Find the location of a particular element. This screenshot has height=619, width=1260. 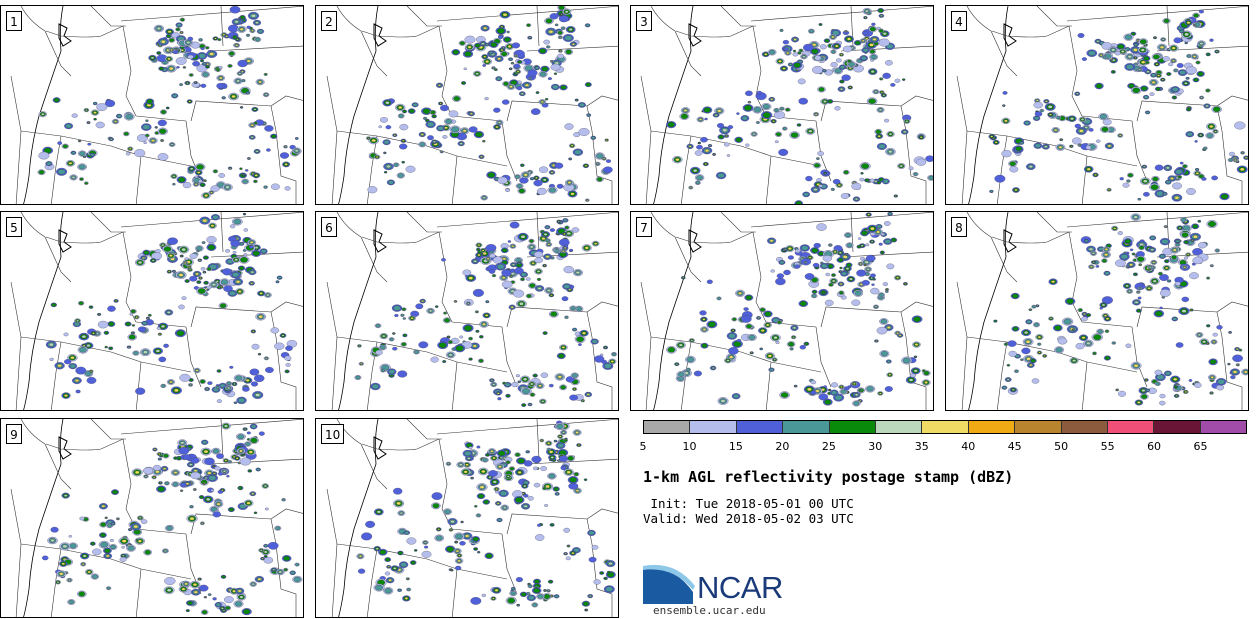

reflectivity-map is located at coordinates (786, 105).